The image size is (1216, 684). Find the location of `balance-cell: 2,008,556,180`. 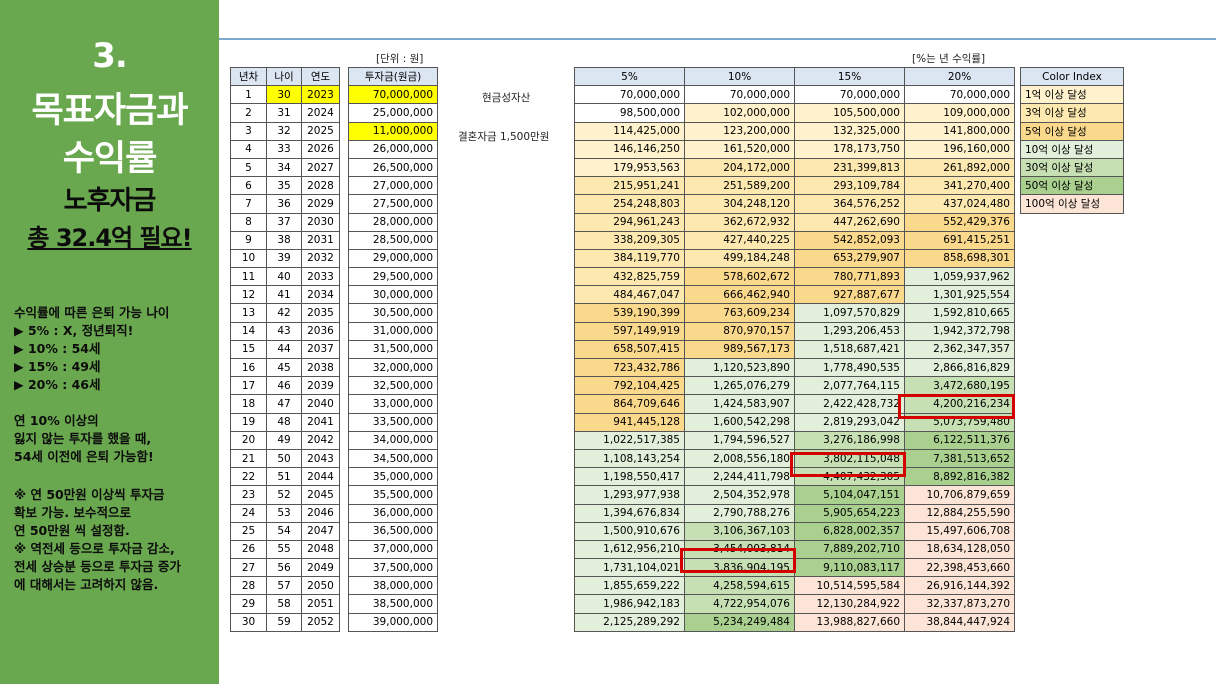

balance-cell: 2,008,556,180 is located at coordinates (739, 458).